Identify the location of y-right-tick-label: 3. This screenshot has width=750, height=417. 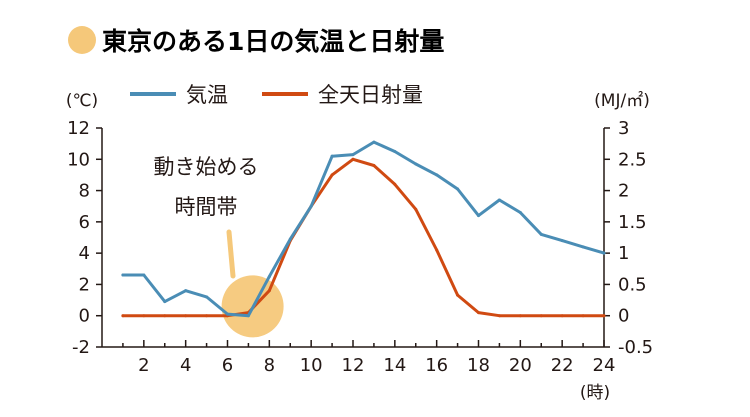
(623, 128).